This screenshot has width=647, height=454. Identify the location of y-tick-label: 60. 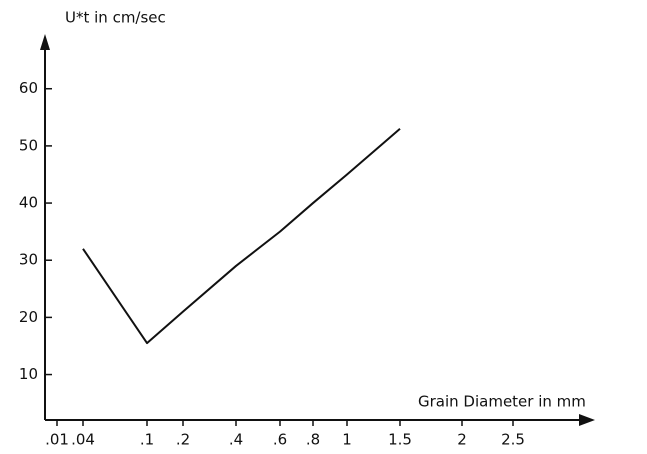
(28, 88).